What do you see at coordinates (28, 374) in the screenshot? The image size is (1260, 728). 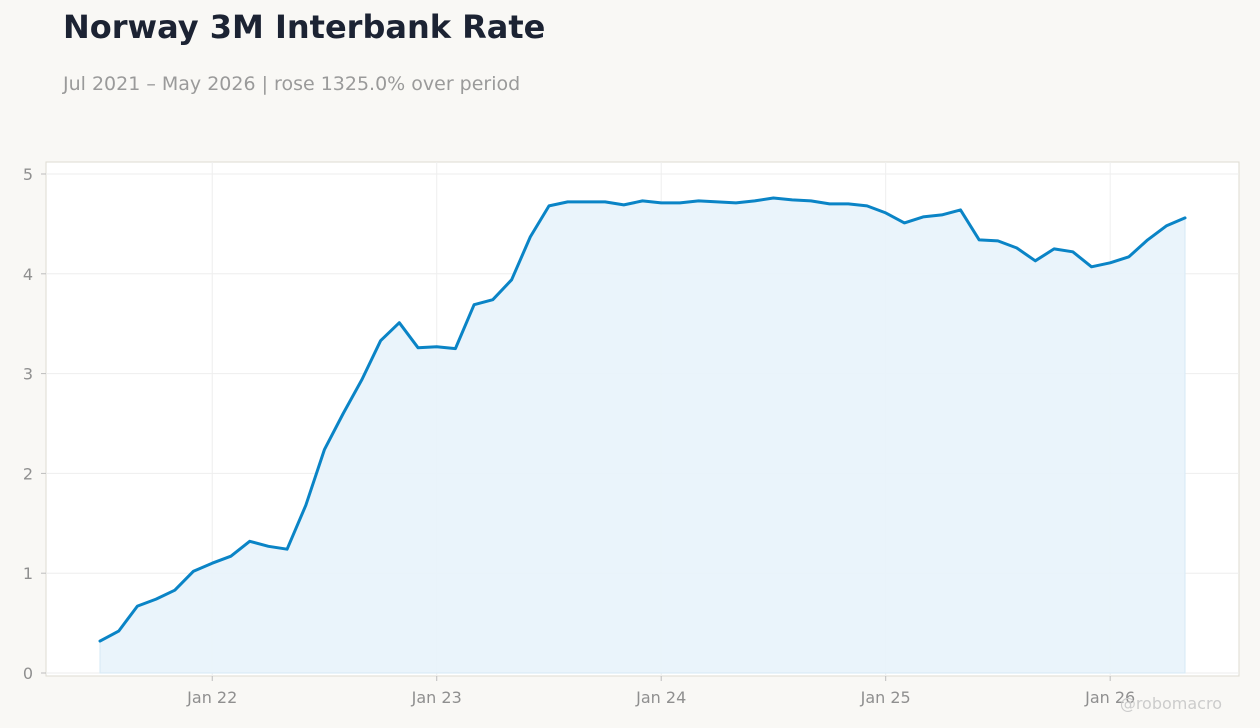 I see `y-tick-label: 3` at bounding box center [28, 374].